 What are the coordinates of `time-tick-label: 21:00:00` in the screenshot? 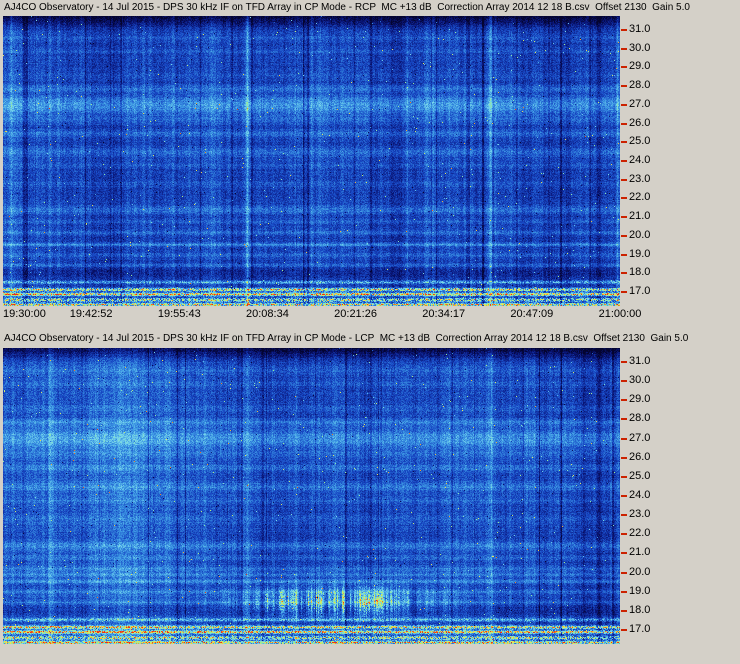 It's located at (620, 314).